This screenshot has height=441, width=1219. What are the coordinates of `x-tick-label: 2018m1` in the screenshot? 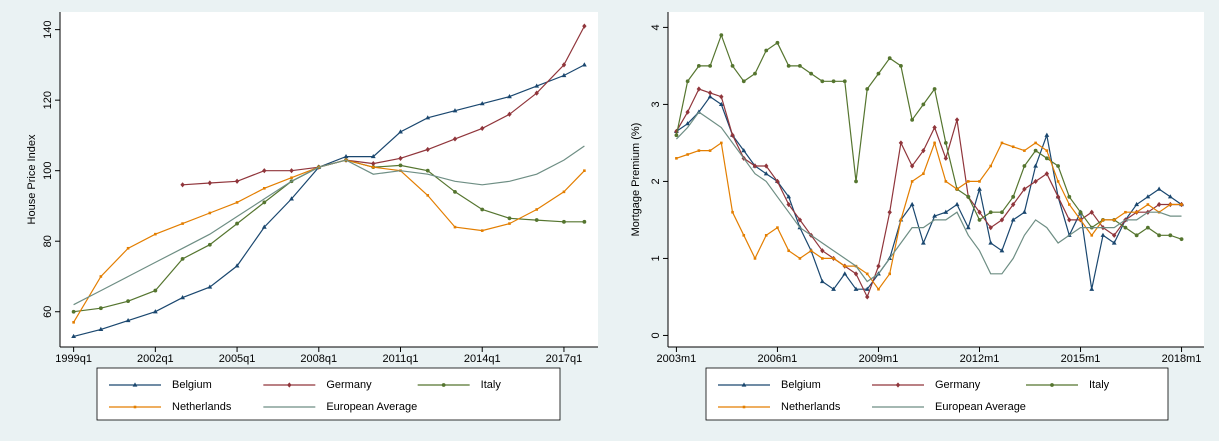 It's located at (1182, 359).